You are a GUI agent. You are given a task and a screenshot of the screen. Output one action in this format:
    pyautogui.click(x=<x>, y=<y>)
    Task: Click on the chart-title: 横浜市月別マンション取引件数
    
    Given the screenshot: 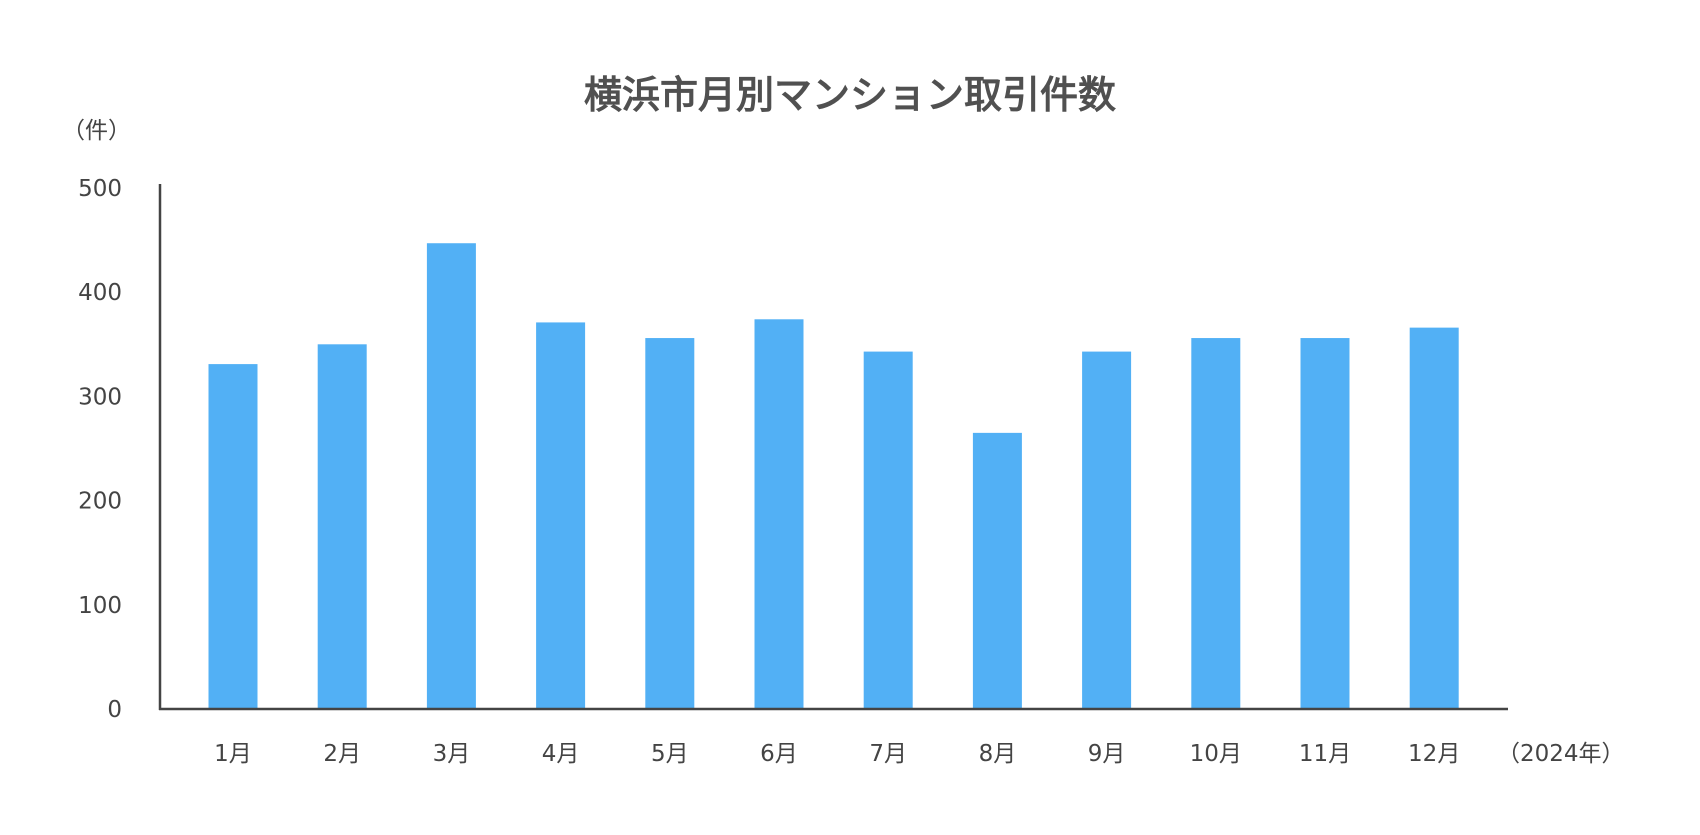 What is the action you would take?
    pyautogui.click(x=850, y=95)
    